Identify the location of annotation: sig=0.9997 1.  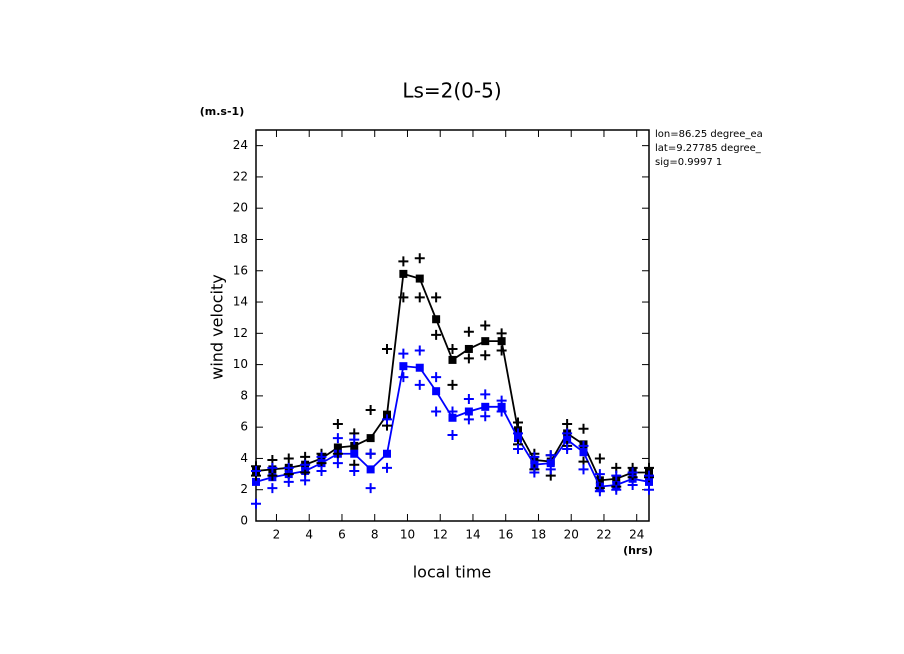
(688, 162).